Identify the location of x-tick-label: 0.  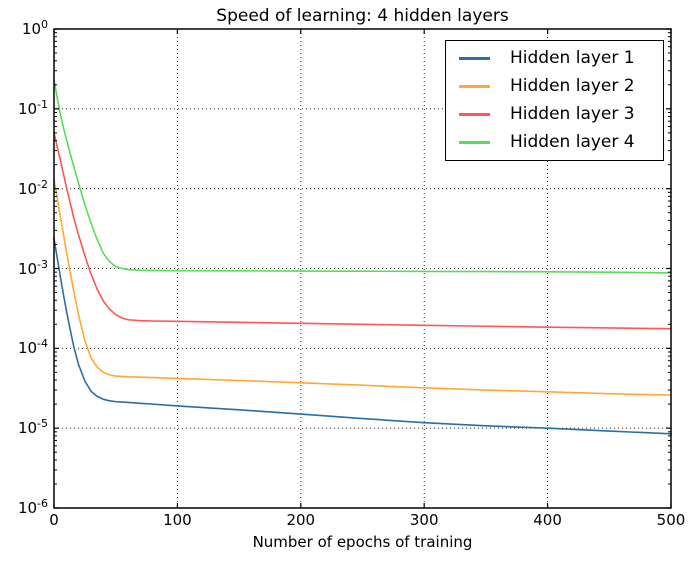
(54, 520).